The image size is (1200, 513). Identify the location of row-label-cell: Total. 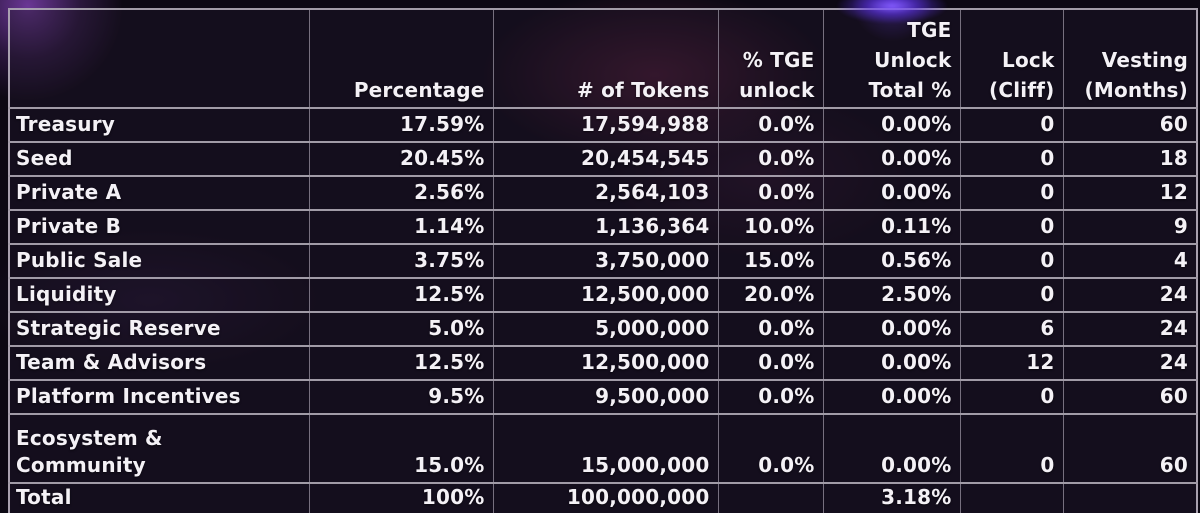
(159, 497).